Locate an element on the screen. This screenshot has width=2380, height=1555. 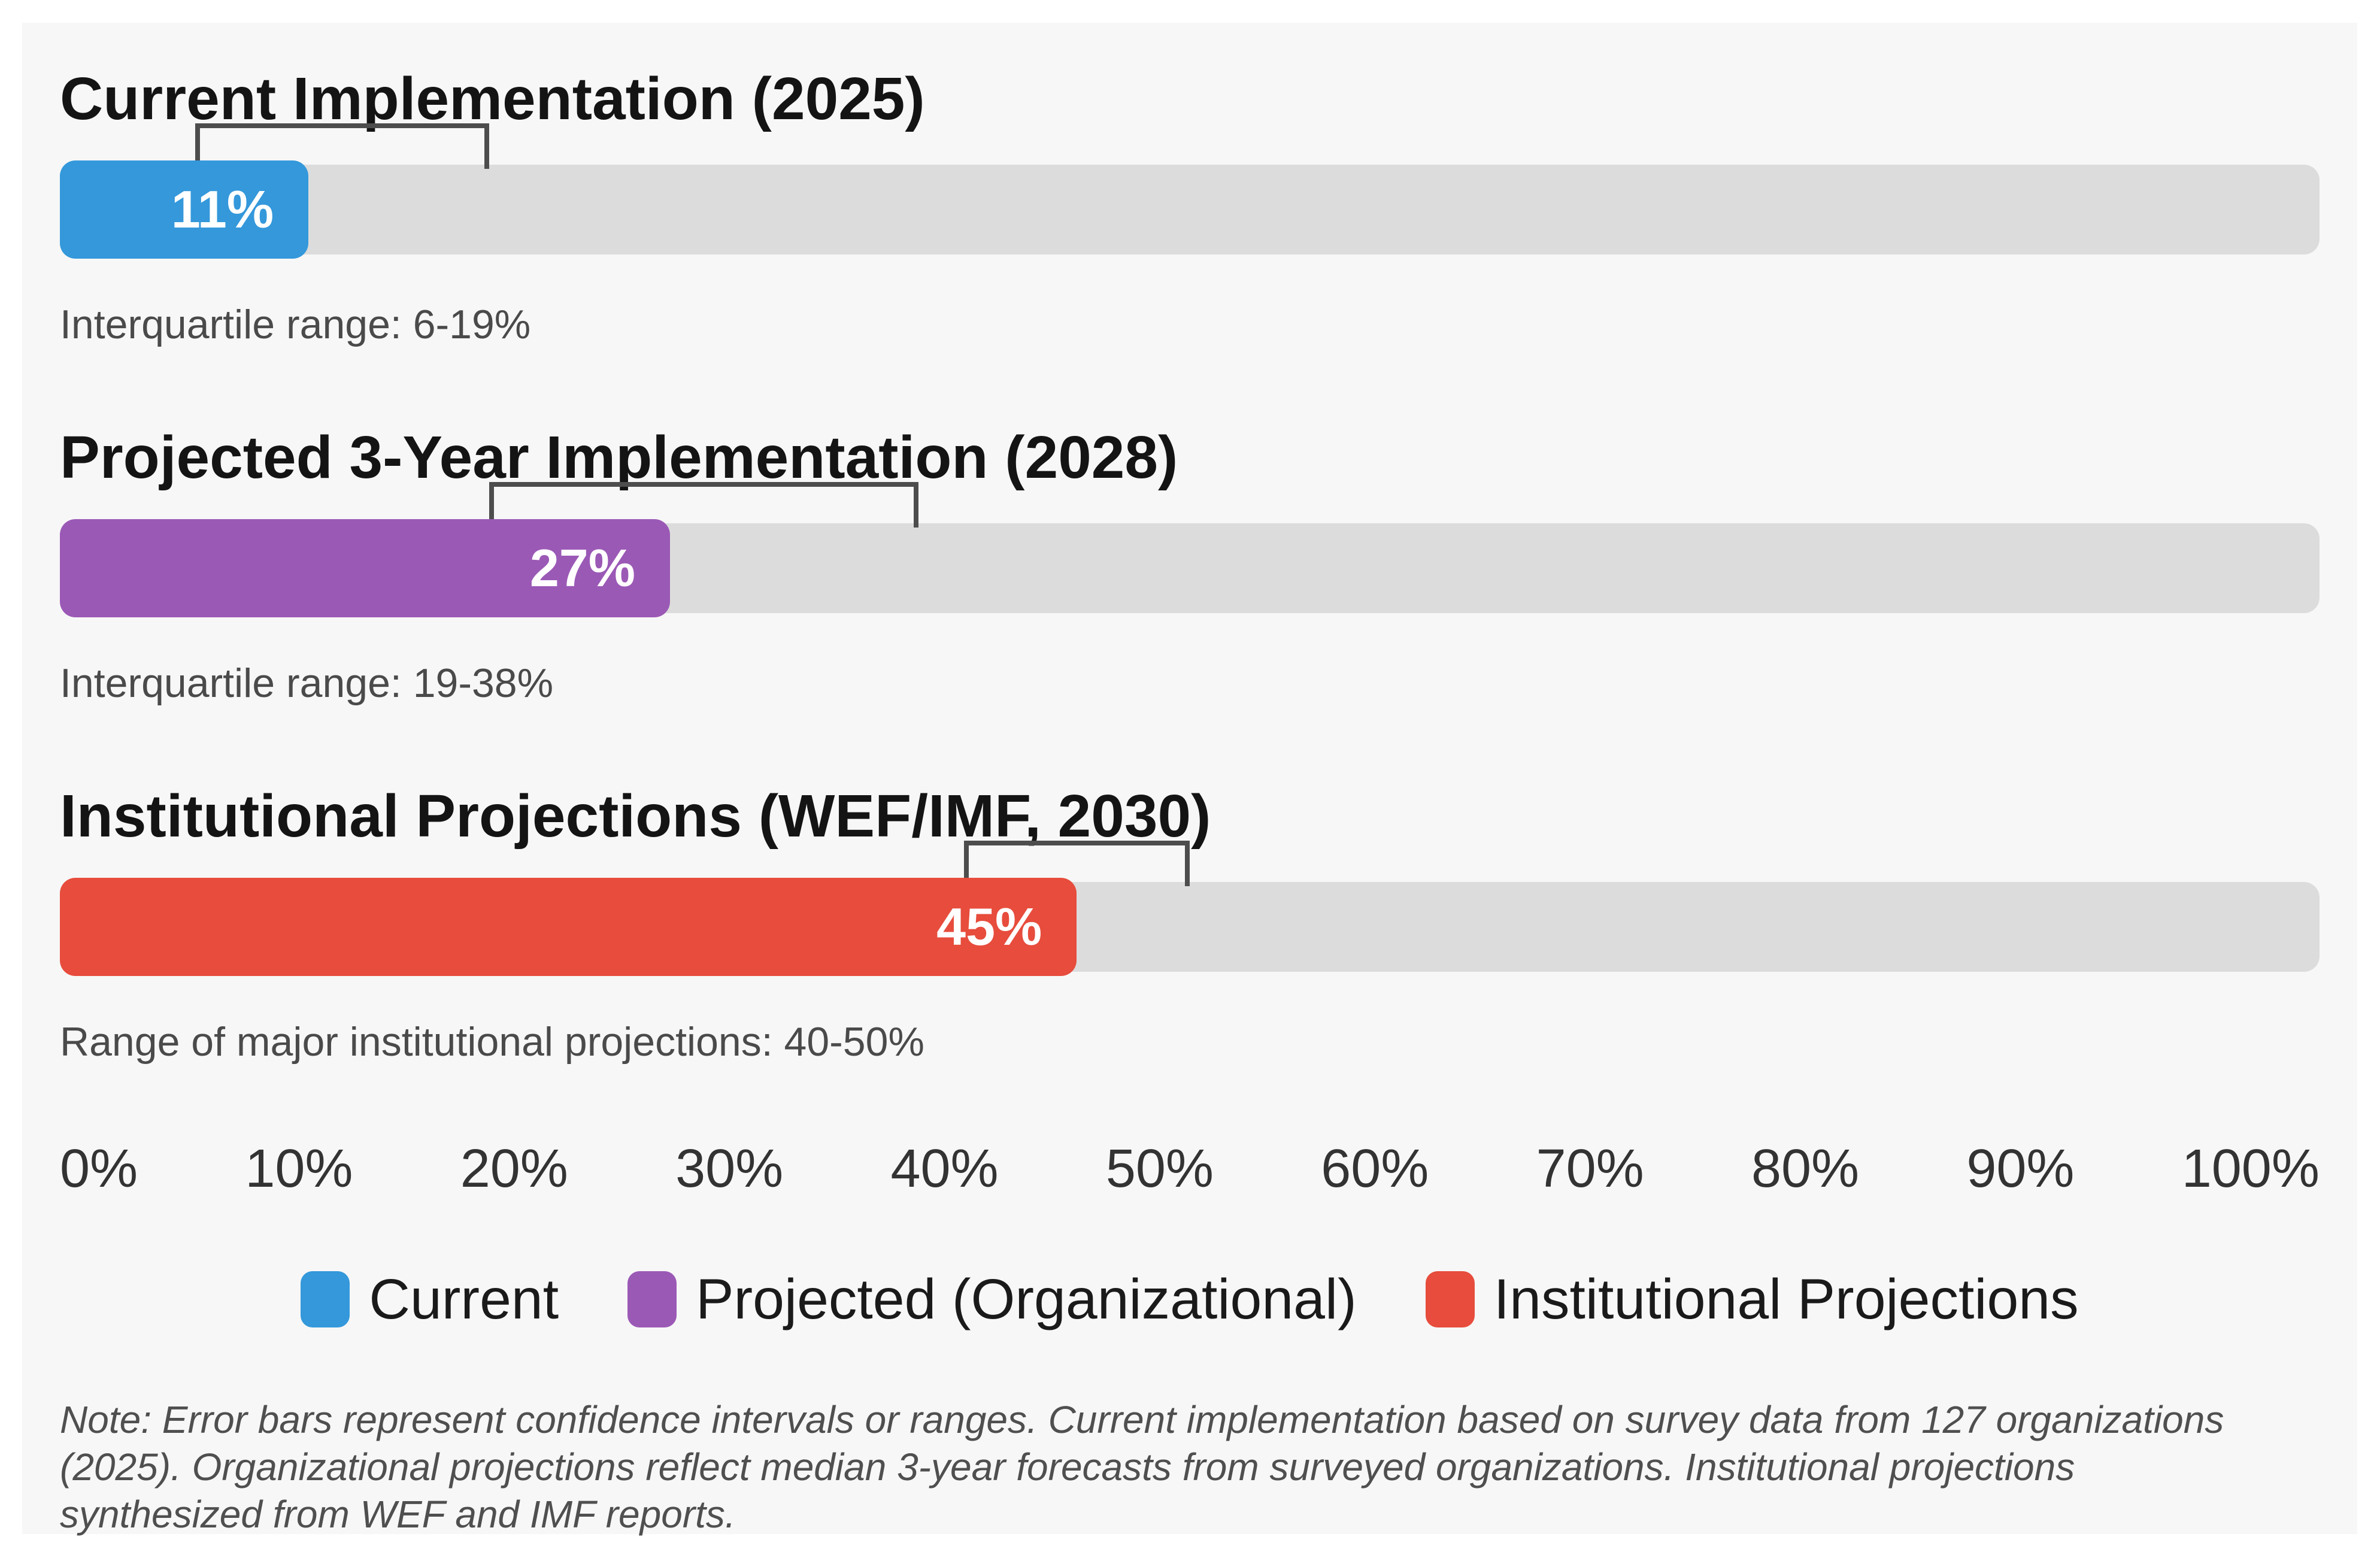
bar-fill-current: 11% is located at coordinates (184, 209).